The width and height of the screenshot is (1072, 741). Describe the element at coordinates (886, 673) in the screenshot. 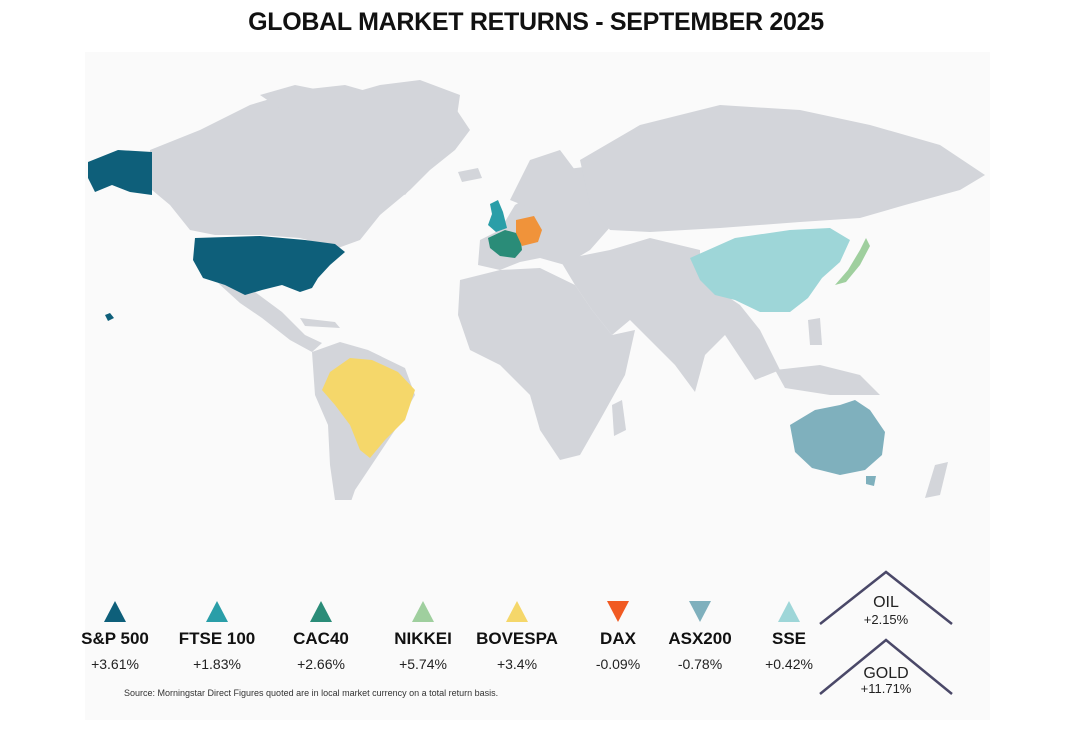

I see `commodity-name: GOLD` at that location.